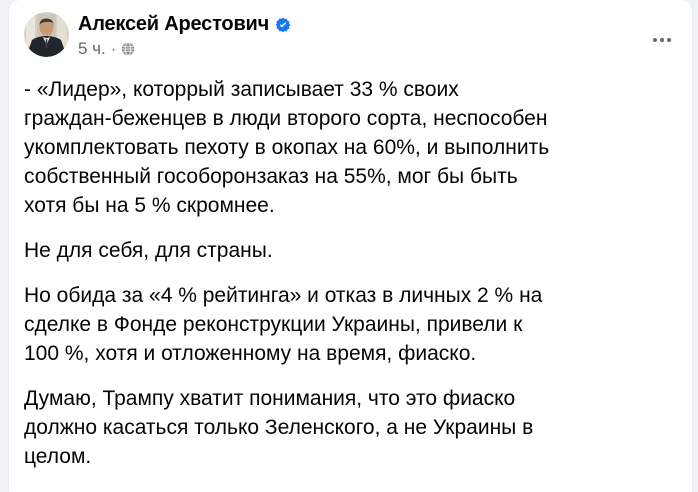 The image size is (698, 492). I want to click on globe-icon, so click(128, 49).